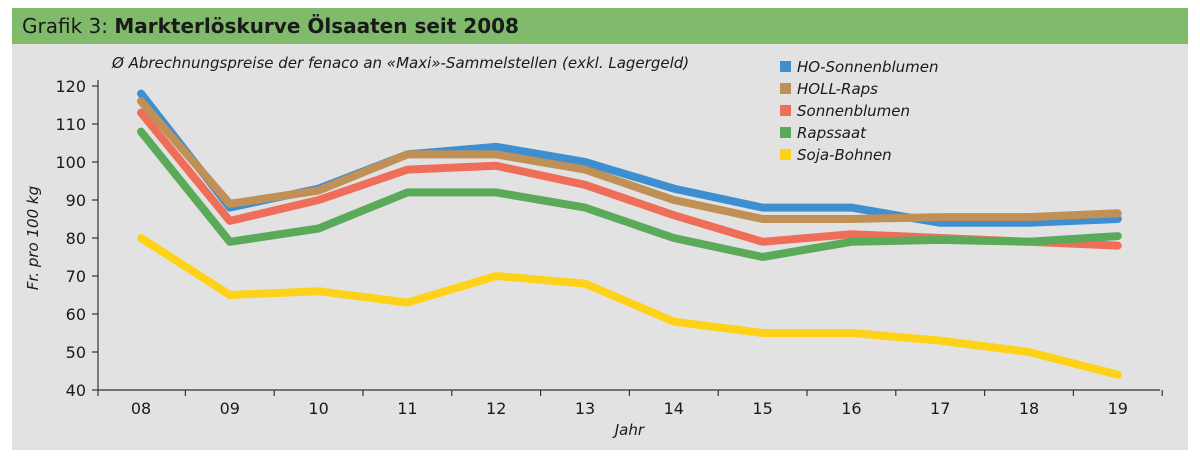 Image resolution: width=1200 pixels, height=460 pixels. I want to click on legend-item: HOLL-Raps, so click(829, 89).